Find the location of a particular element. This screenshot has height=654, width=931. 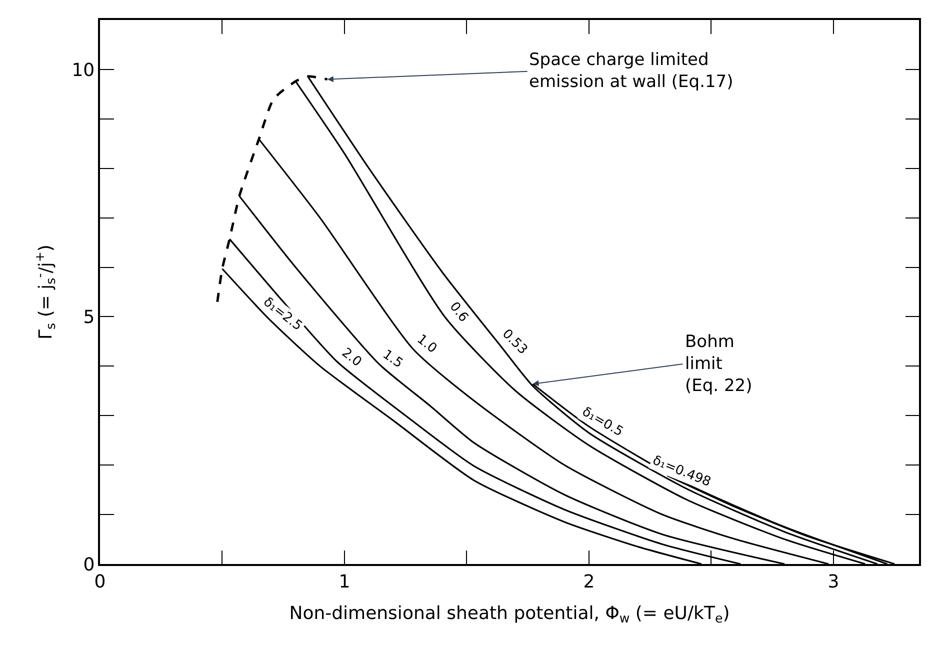

text: 1.5 is located at coordinates (393, 359).